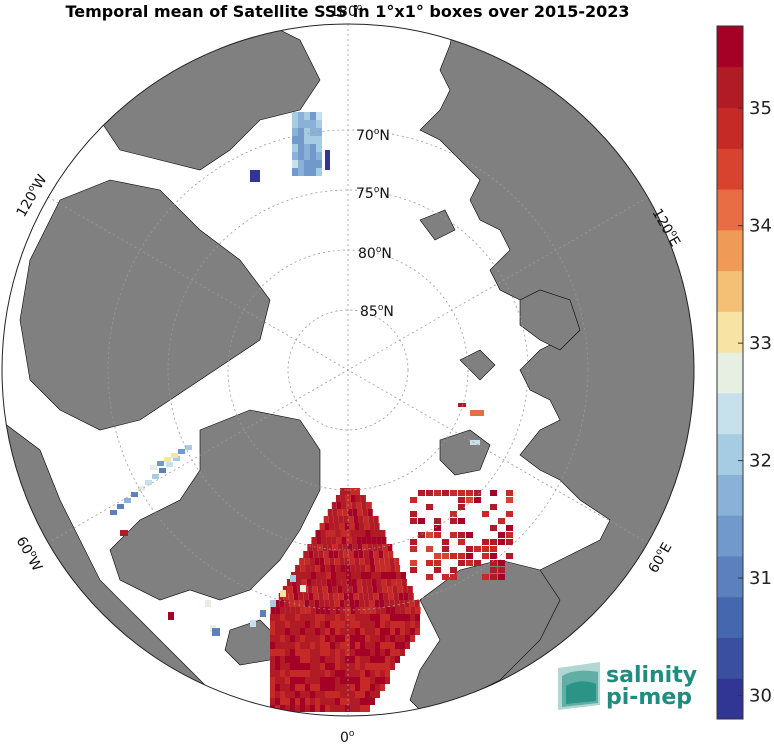 Image resolution: width=774 pixels, height=747 pixels. I want to click on colorbar-tick-label: 31, so click(760, 578).